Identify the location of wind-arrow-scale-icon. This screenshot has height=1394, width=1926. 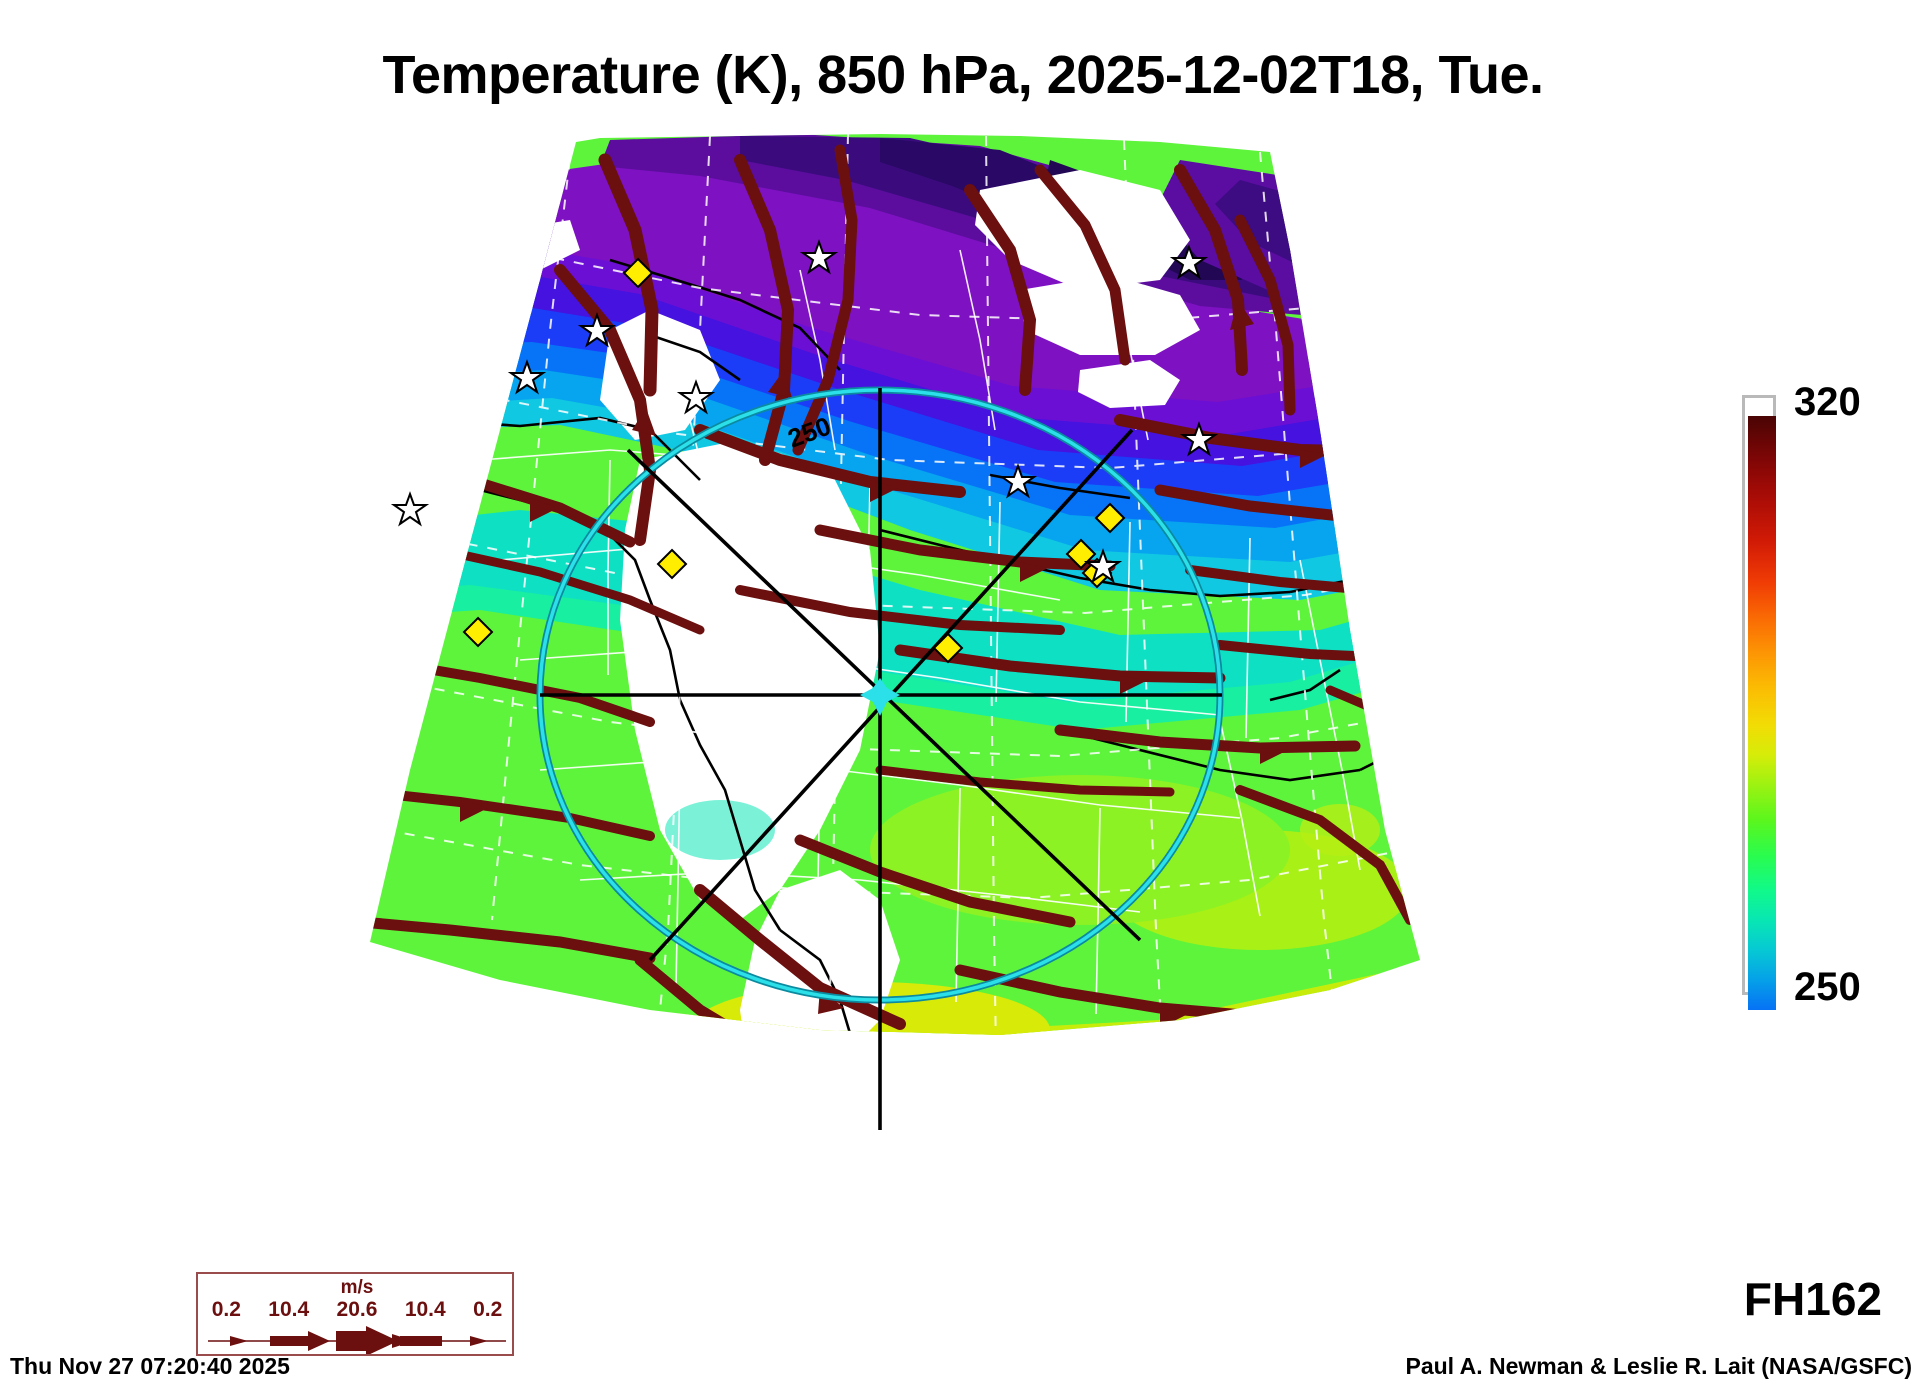
(357, 1340).